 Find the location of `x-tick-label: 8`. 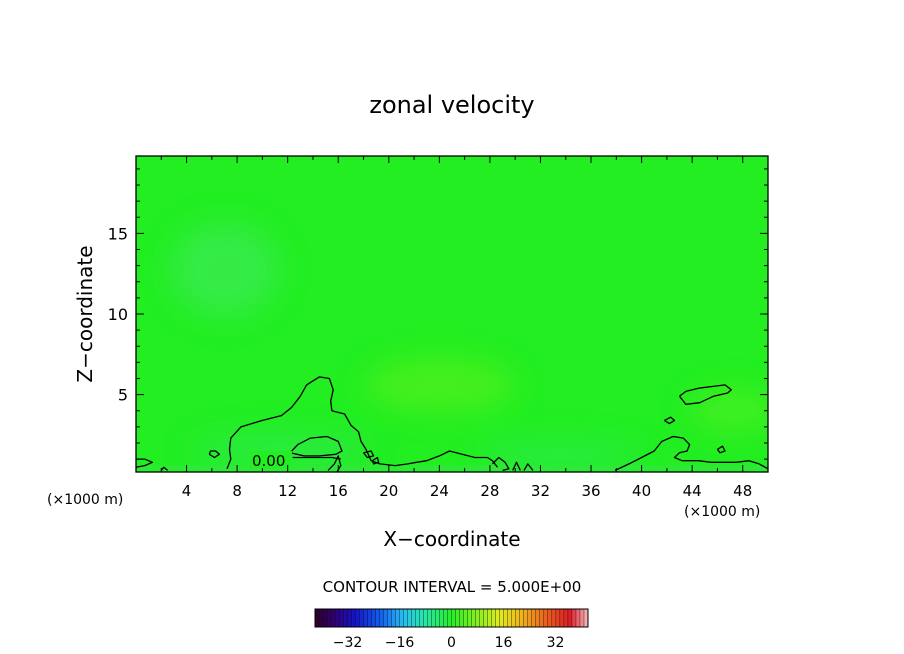

x-tick-label: 8 is located at coordinates (237, 491).